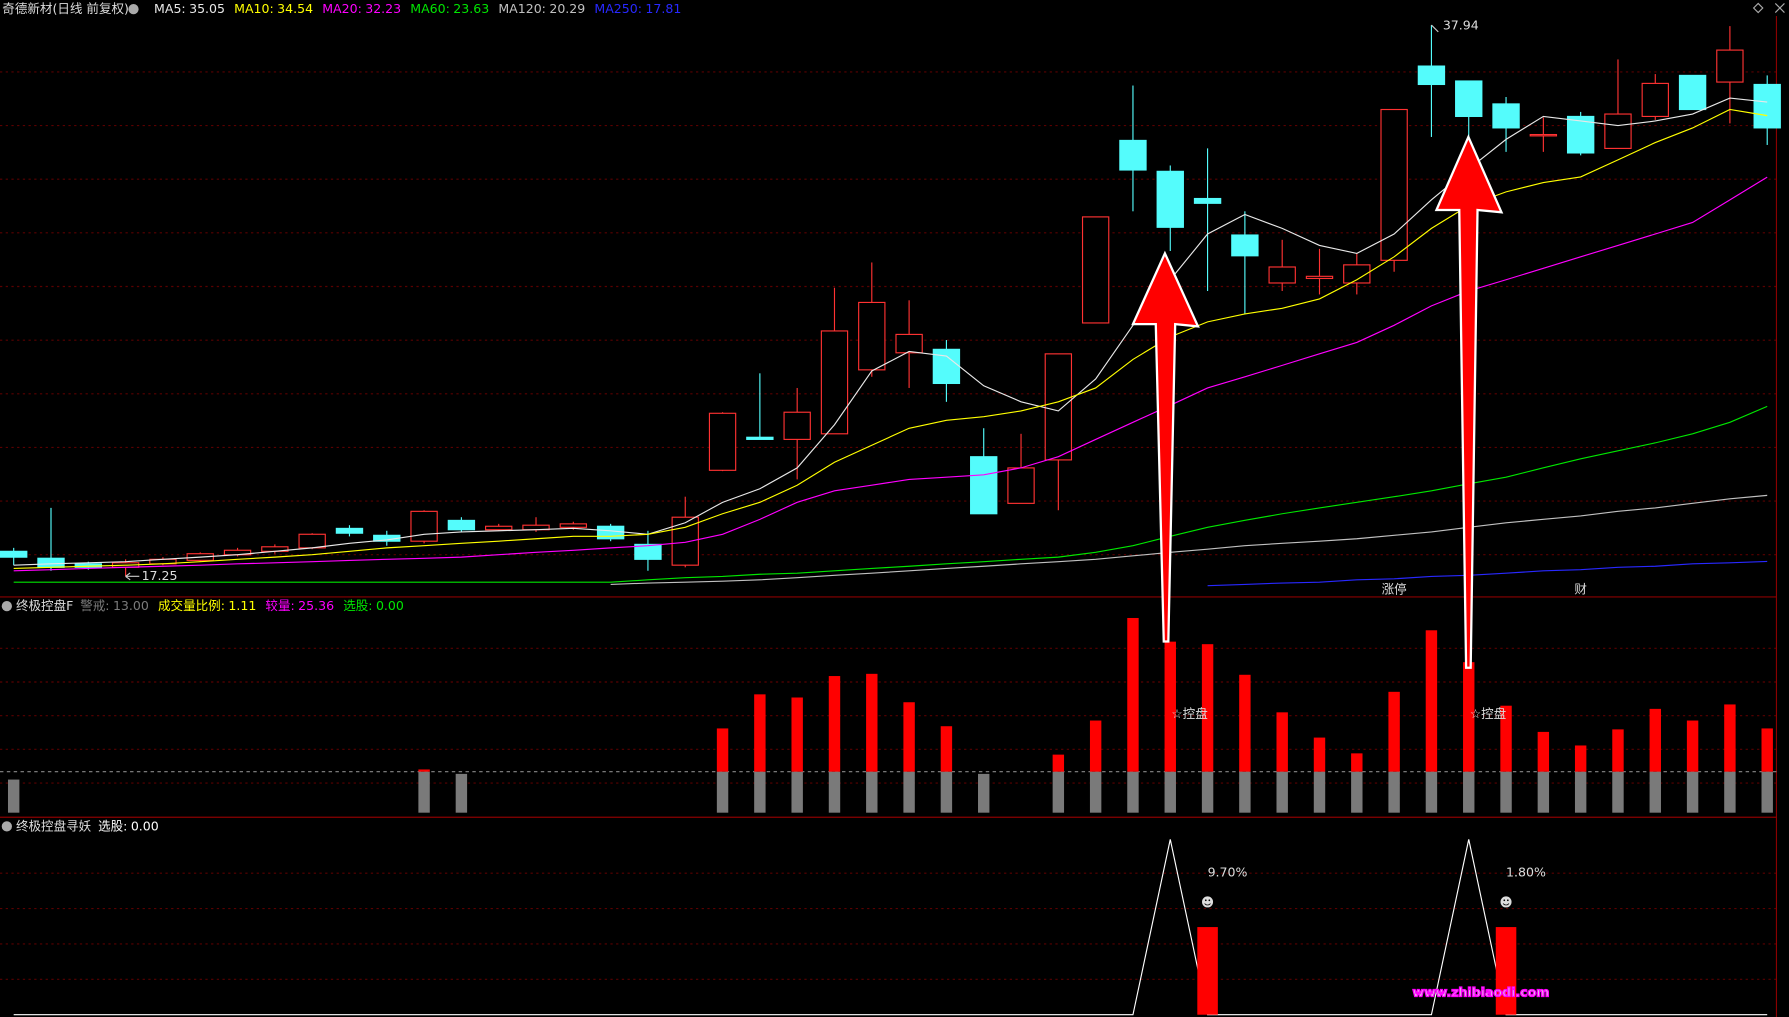 This screenshot has height=1017, width=1789. I want to click on legend-value: 17.81, so click(663, 8).